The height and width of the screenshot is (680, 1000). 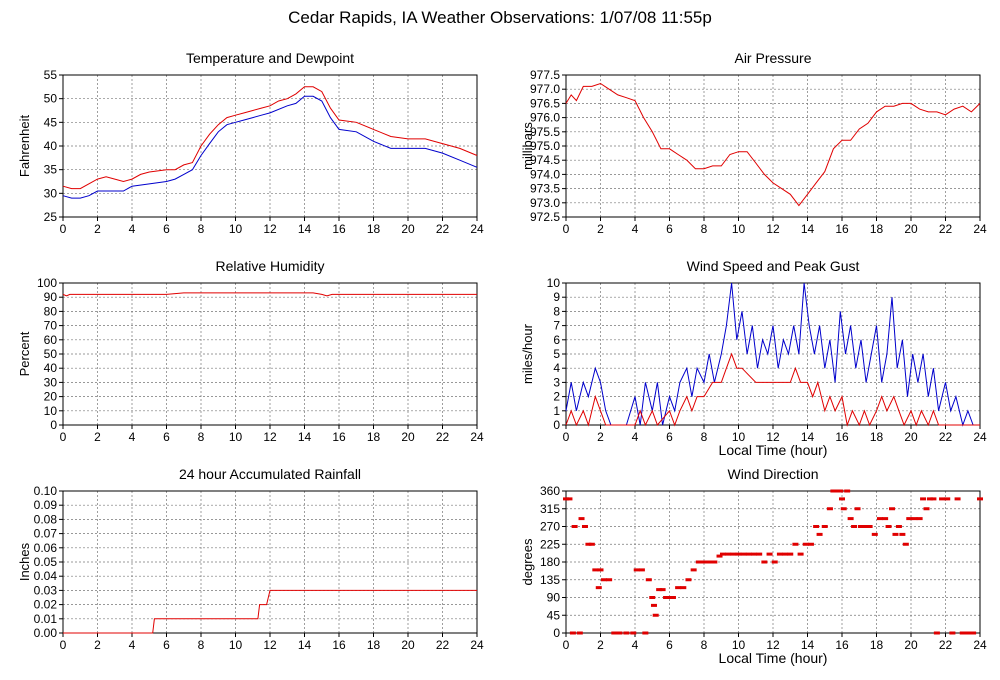 I want to click on y-tick-label: 1, so click(x=556, y=411).